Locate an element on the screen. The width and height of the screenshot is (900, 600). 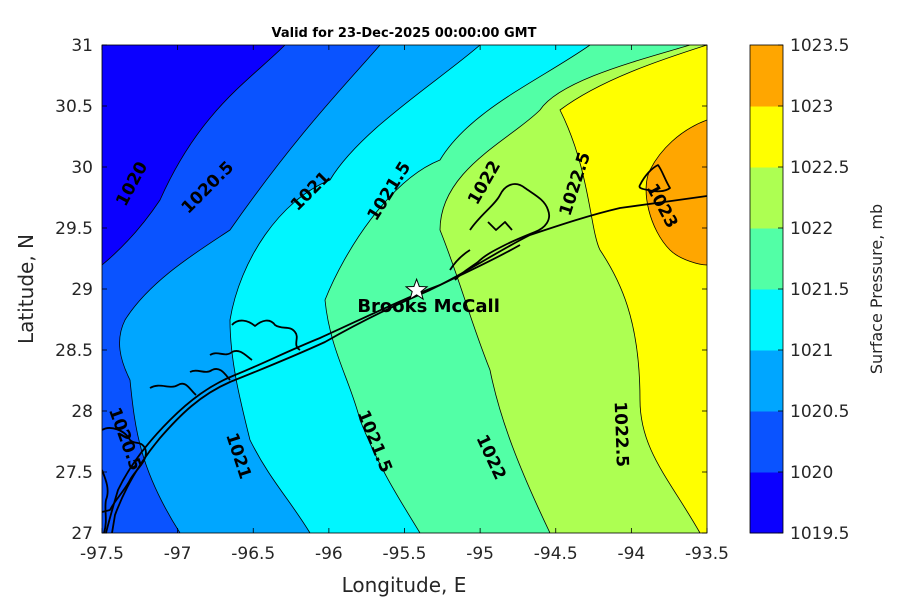
x-tick-label: -96 is located at coordinates (329, 554).